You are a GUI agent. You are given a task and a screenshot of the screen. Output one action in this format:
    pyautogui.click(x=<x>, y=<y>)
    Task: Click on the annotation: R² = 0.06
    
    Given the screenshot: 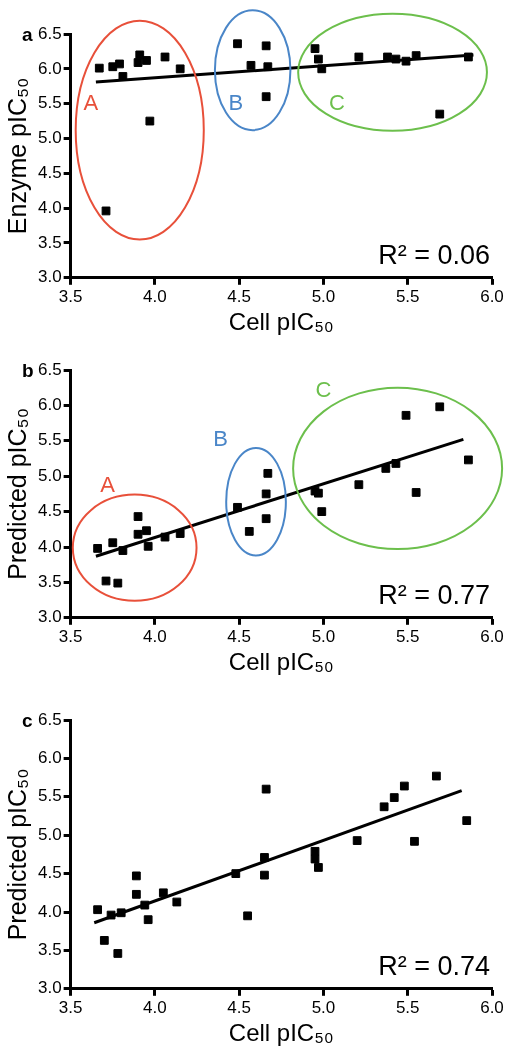 What is the action you would take?
    pyautogui.click(x=434, y=254)
    